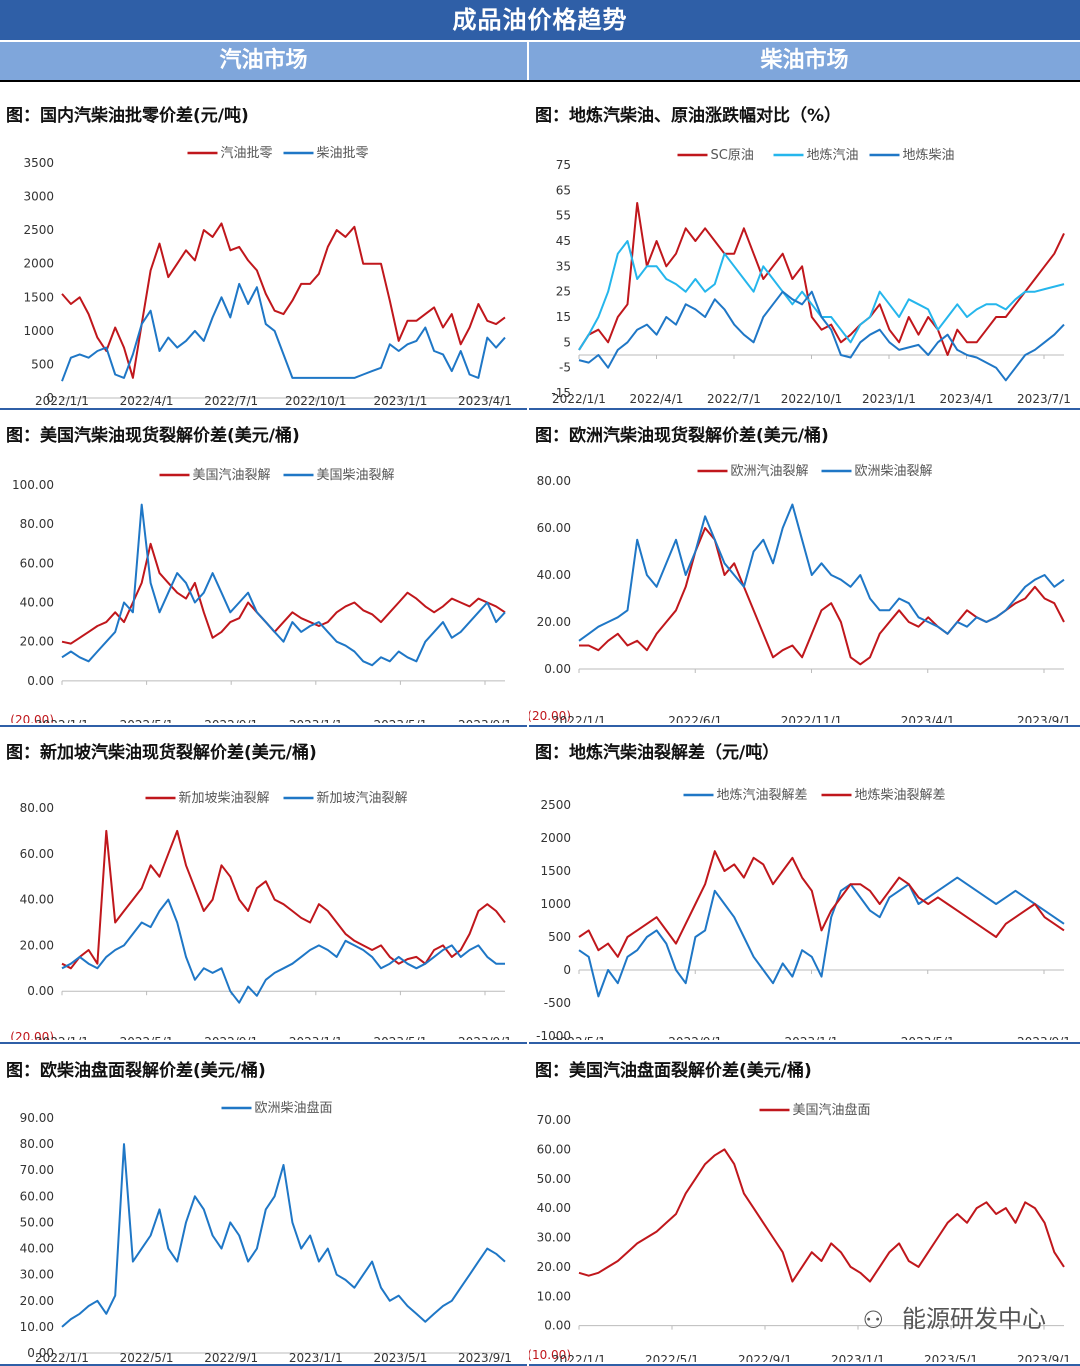  What do you see at coordinates (553, 1034) in the screenshot?
I see `y-tick-label: -1000` at bounding box center [553, 1034].